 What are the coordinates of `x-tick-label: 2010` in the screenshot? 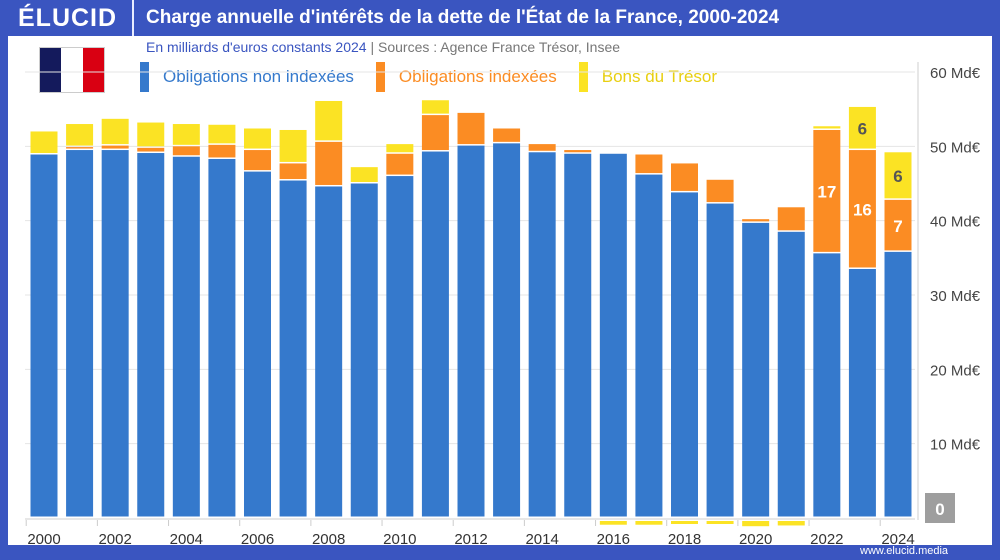 It's located at (399, 538).